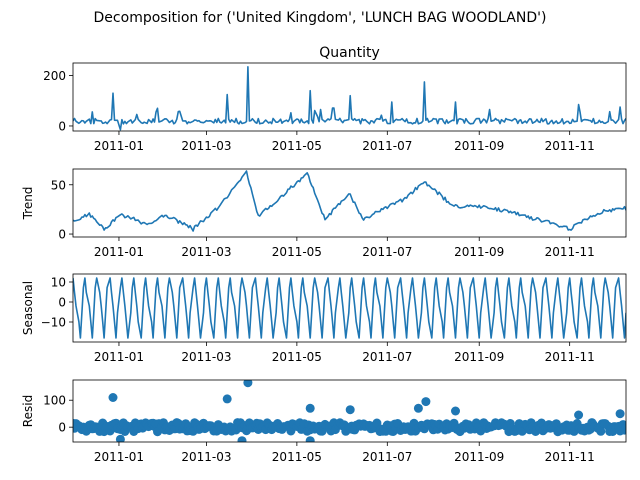 This screenshot has height=480, width=640. Describe the element at coordinates (54, 76) in the screenshot. I see `y-tick-label: 200` at that location.